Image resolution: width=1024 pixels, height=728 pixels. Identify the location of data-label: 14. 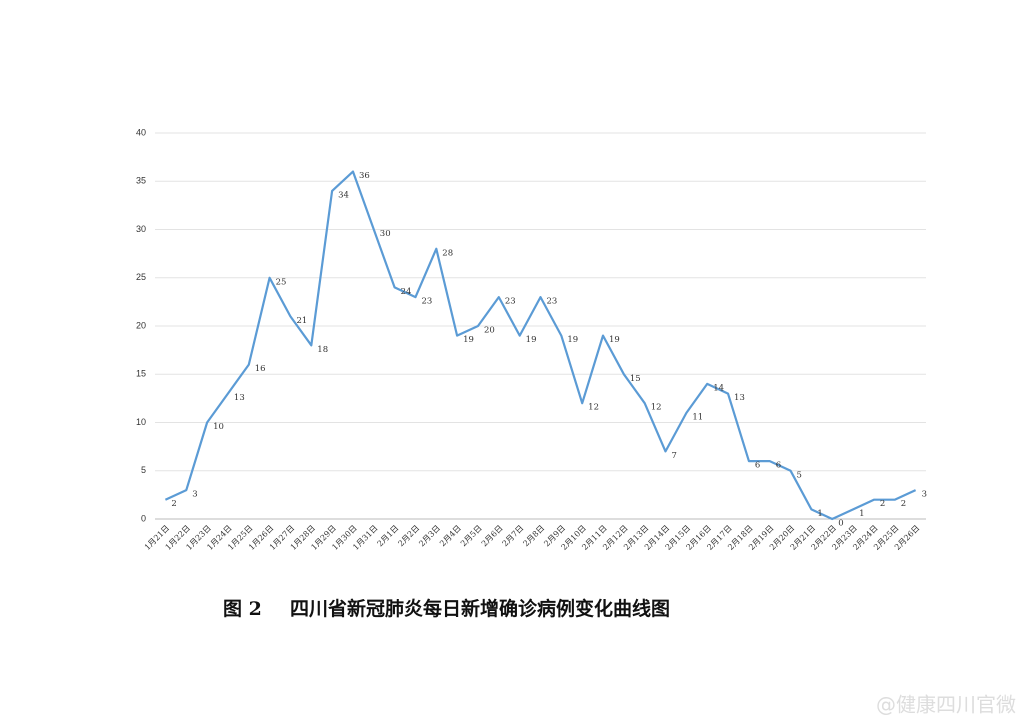
(718, 388).